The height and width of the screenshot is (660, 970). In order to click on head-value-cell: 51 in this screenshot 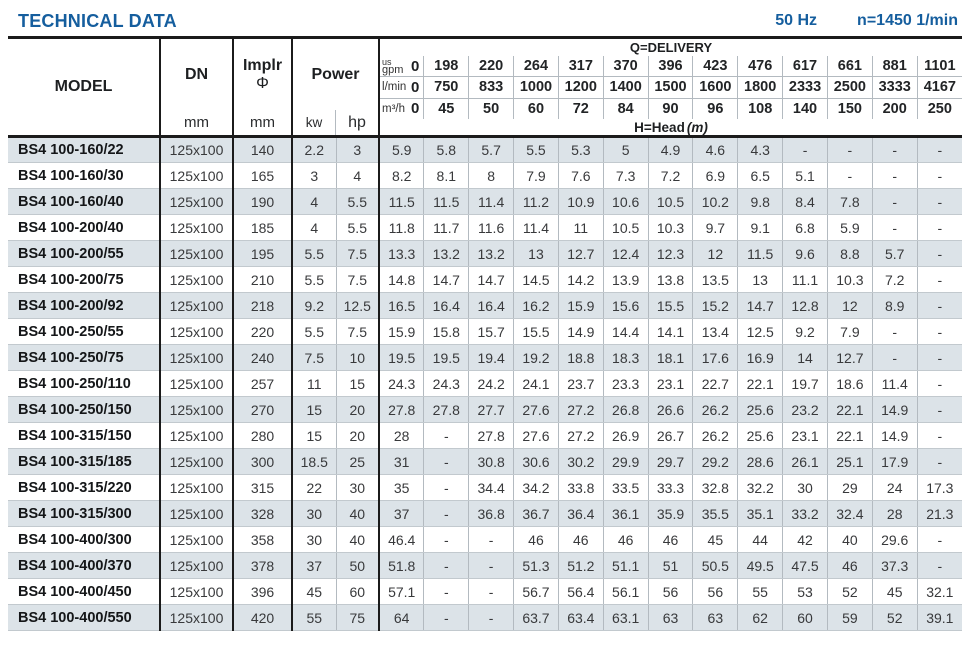, I will do `click(670, 565)`.